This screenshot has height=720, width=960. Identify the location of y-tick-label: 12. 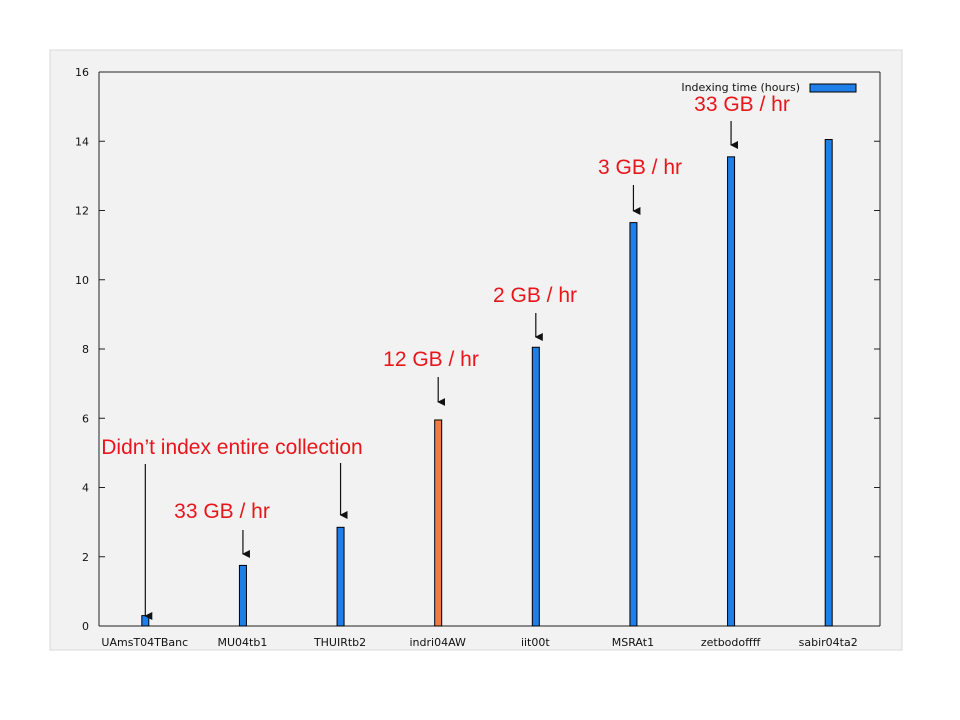
(82, 211).